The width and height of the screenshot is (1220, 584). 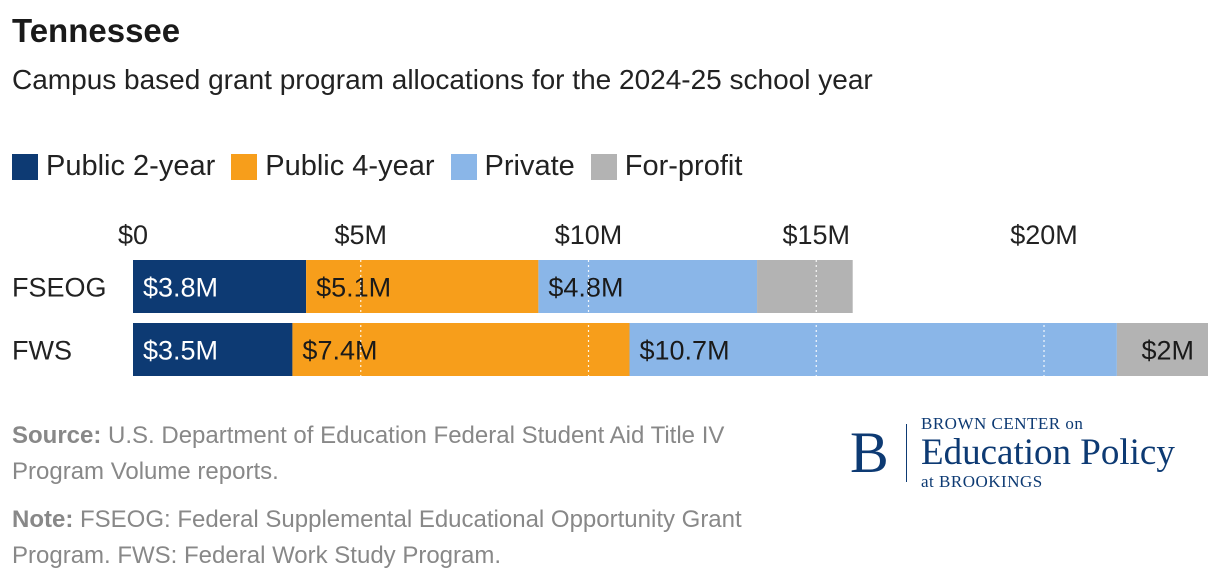 I want to click on data-label-fseog-public-4-year: $5.1M, so click(x=353, y=288).